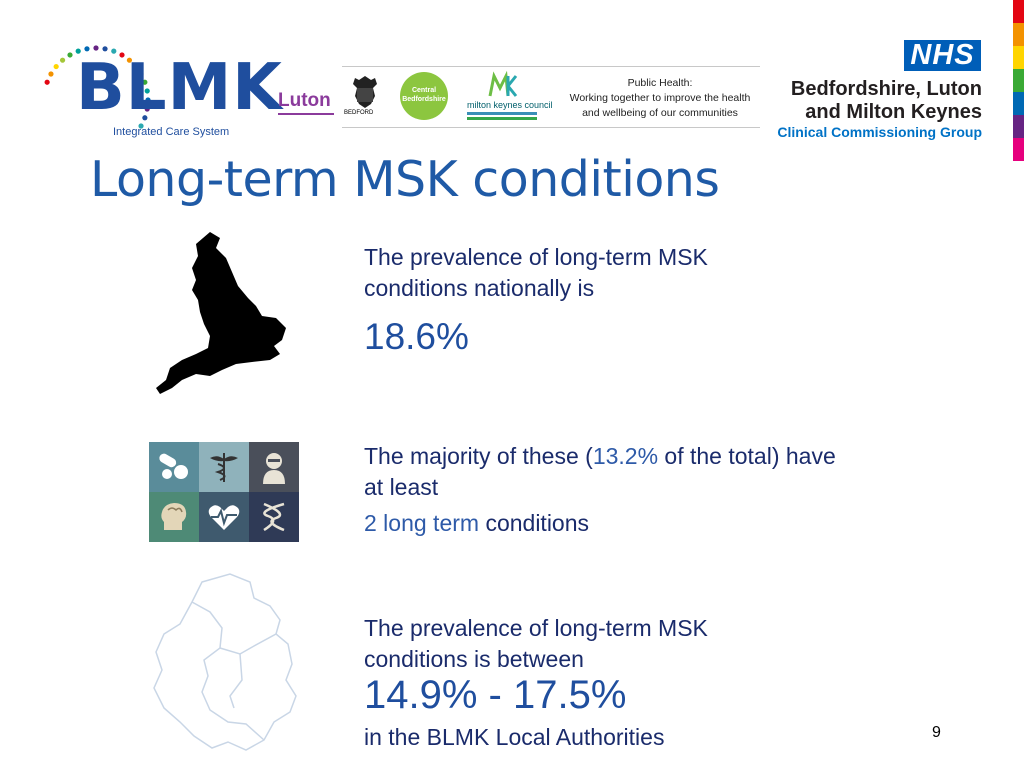 This screenshot has height=768, width=1024. I want to click on page-number: 9, so click(936, 732).